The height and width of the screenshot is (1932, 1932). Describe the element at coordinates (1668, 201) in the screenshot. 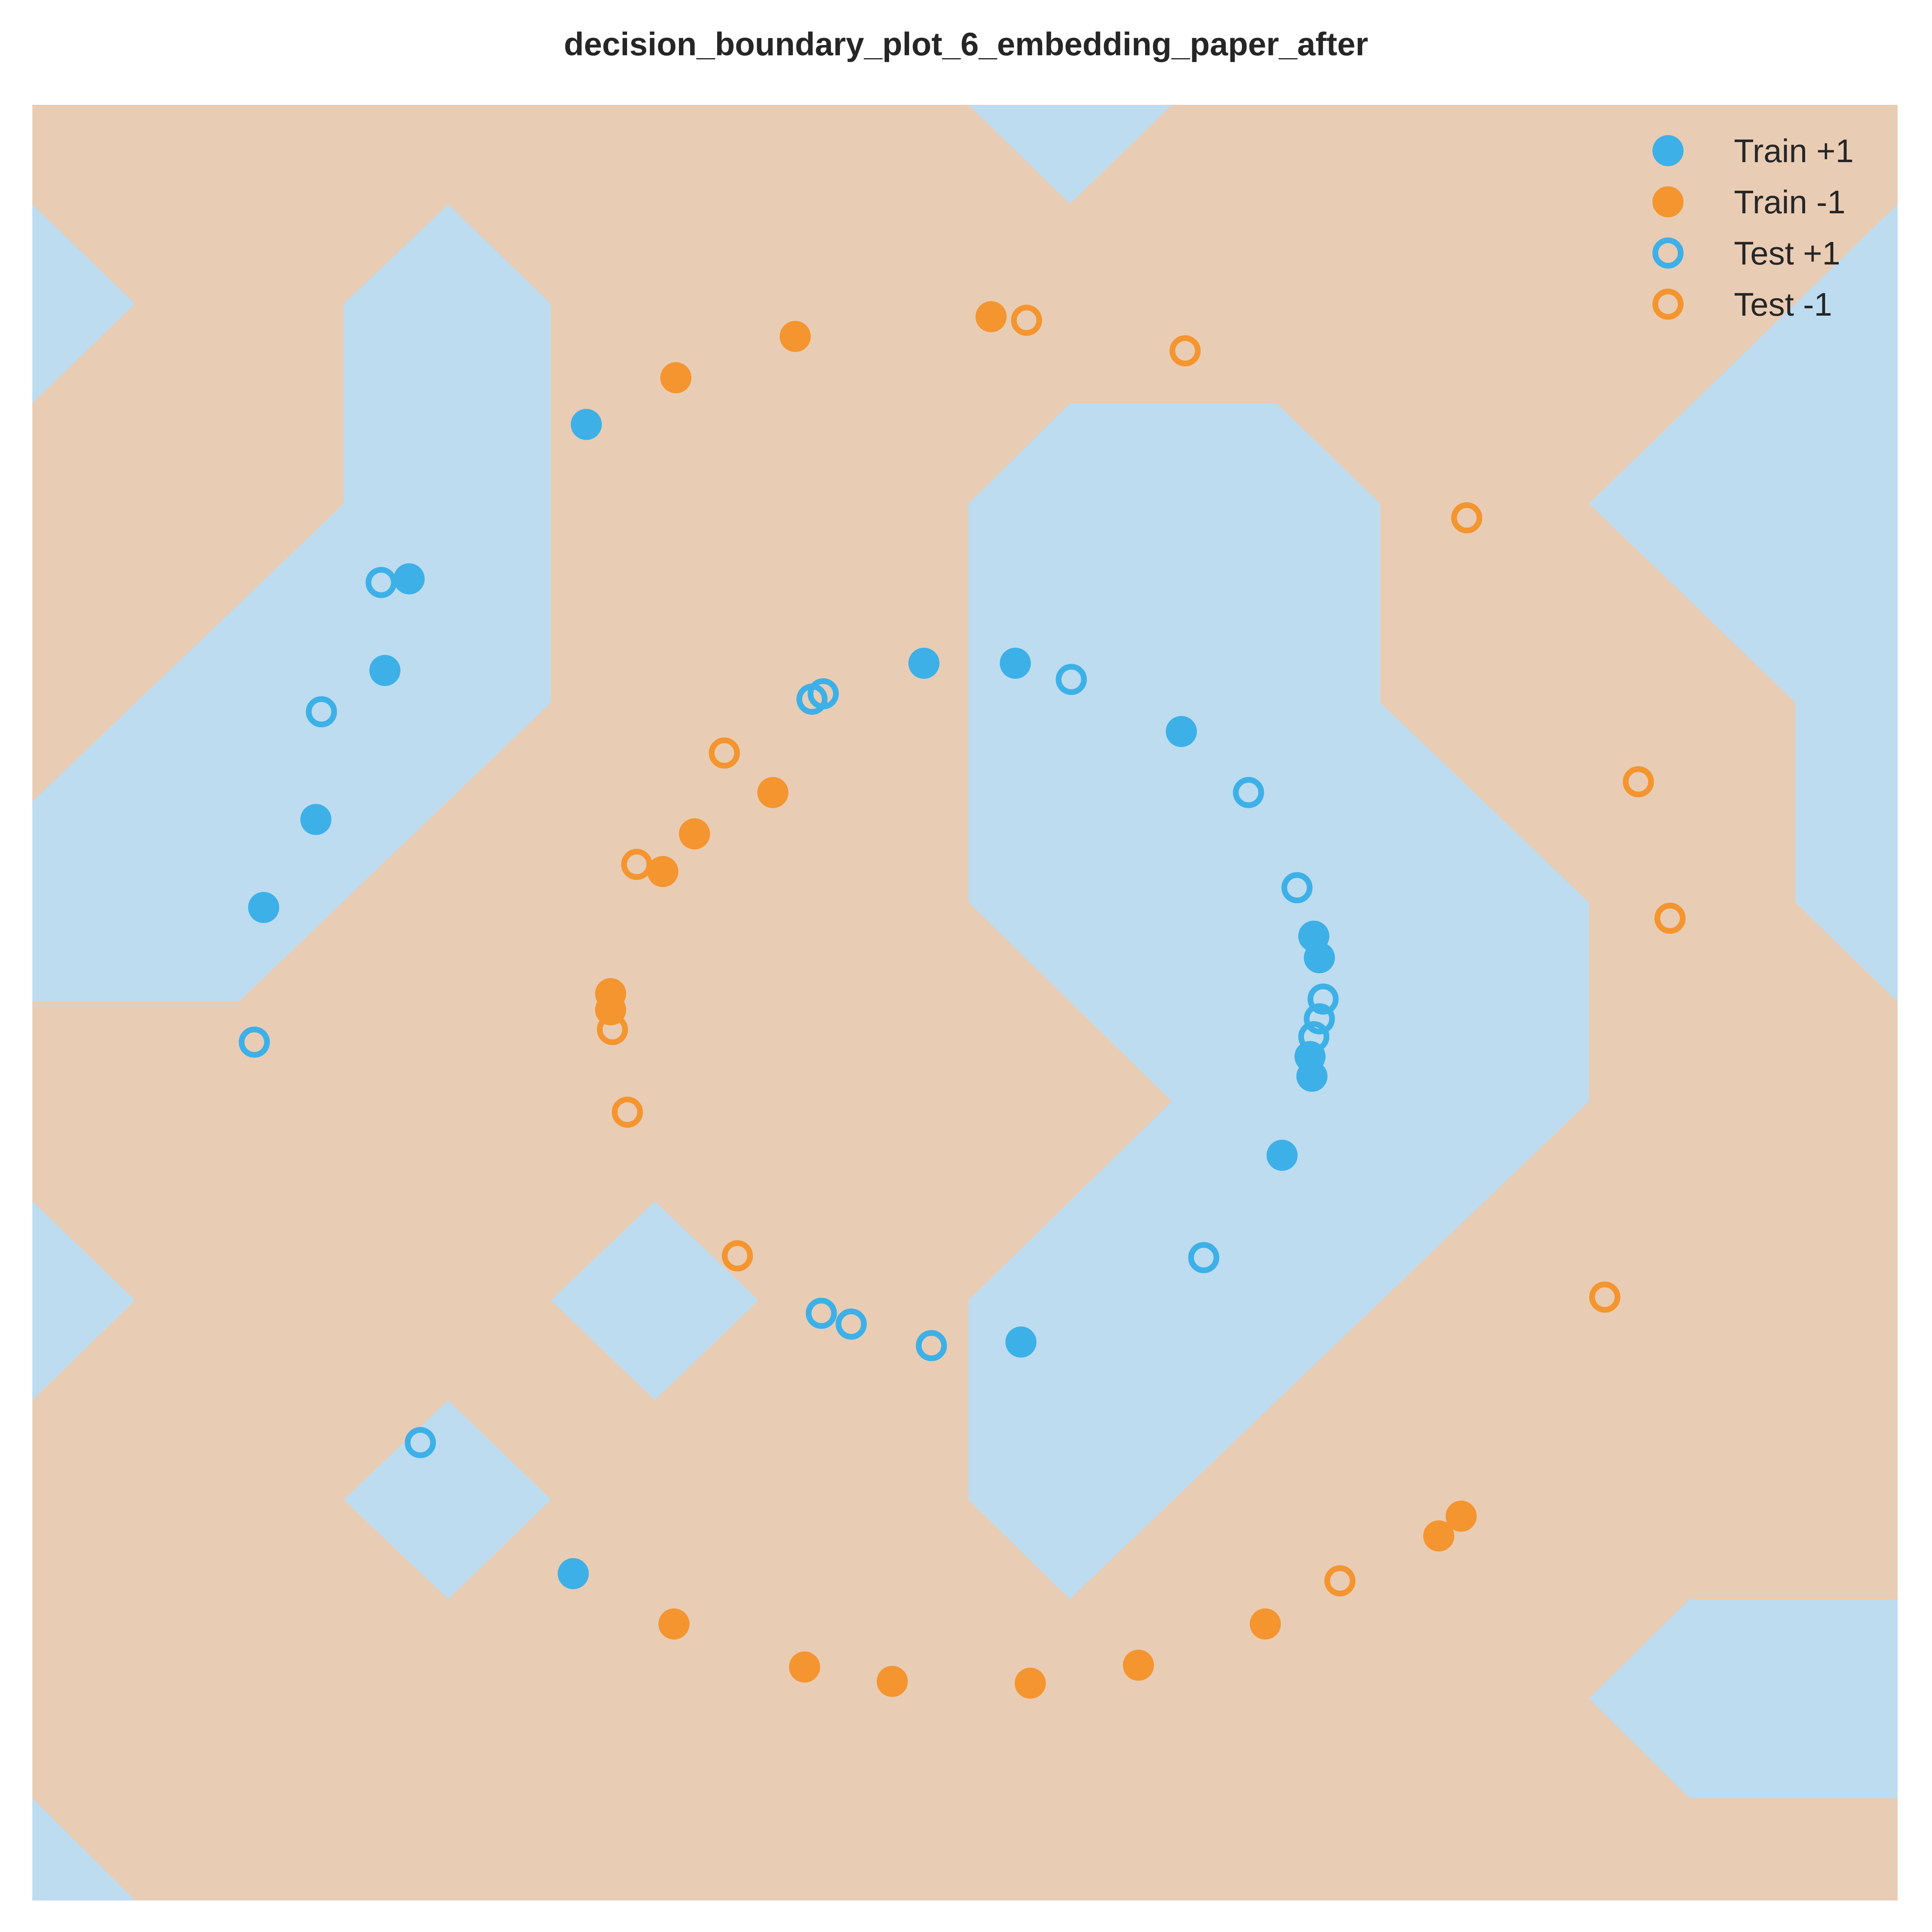

I see `legend-marker-neg-filled` at that location.